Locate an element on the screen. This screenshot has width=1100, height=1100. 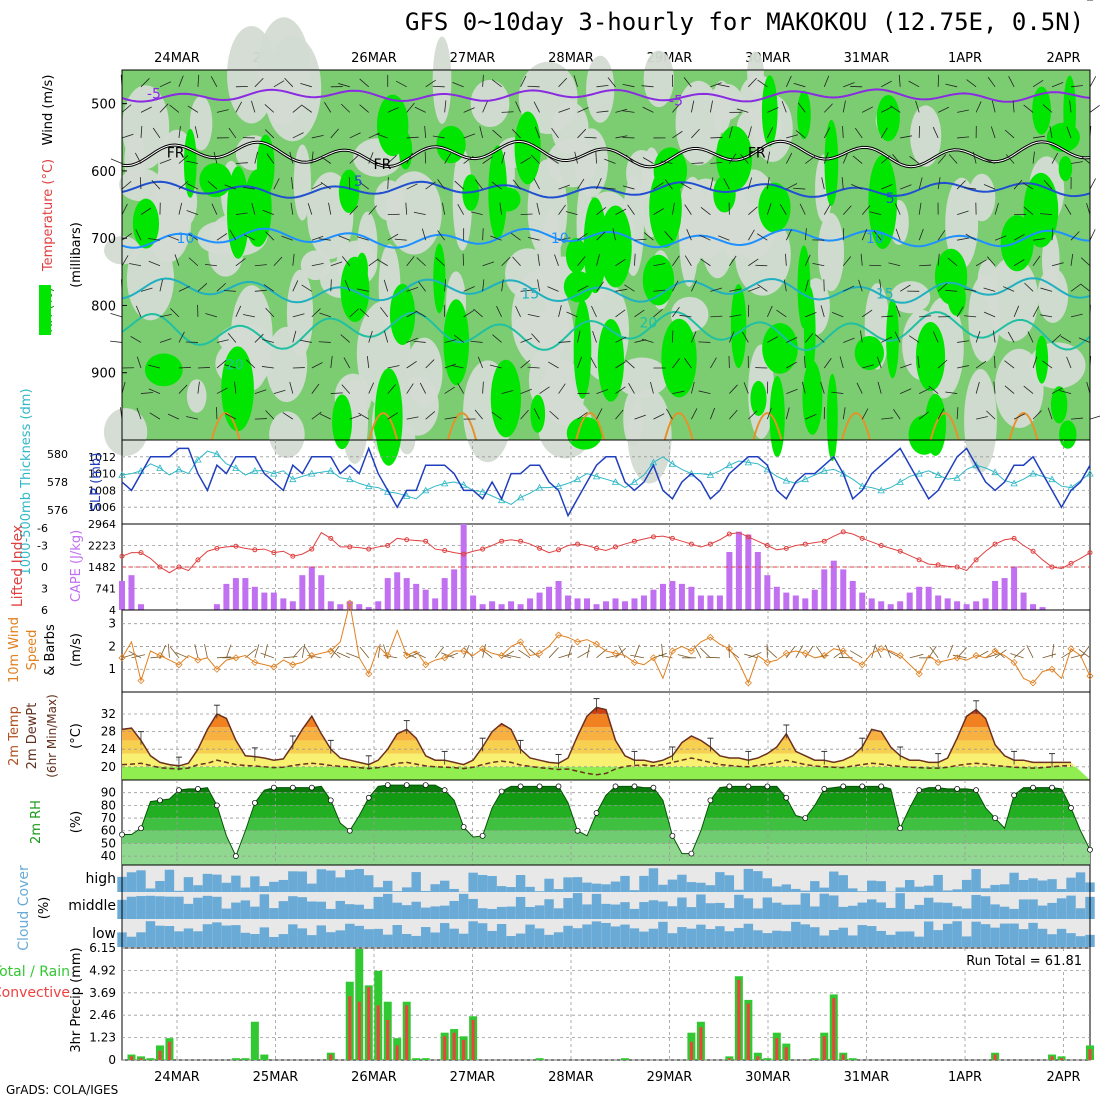
li-tick-label: 3 is located at coordinates (44, 589).